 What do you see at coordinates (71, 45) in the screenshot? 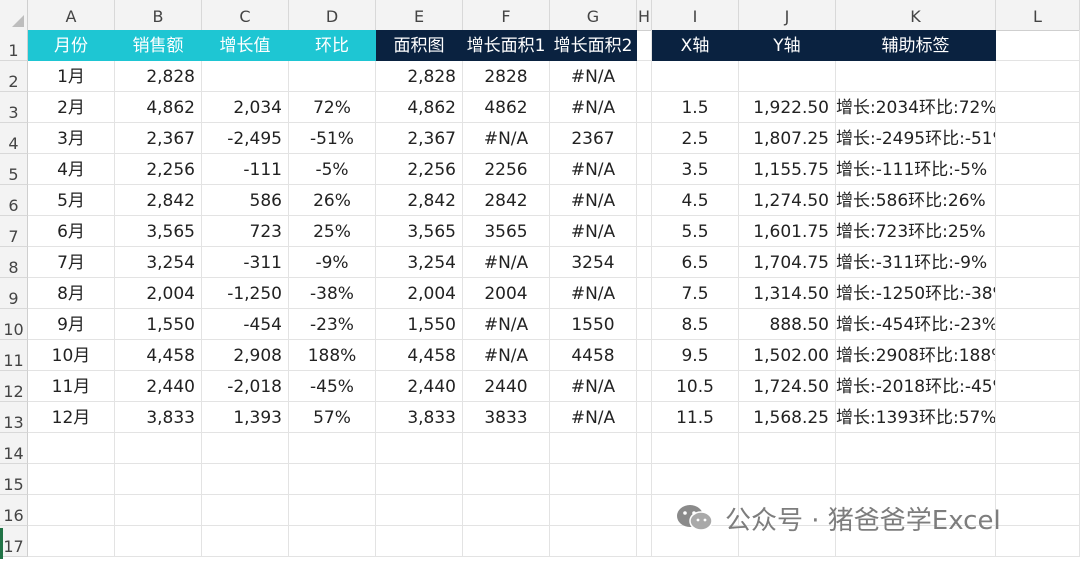
I see `cell-a1: 月份` at bounding box center [71, 45].